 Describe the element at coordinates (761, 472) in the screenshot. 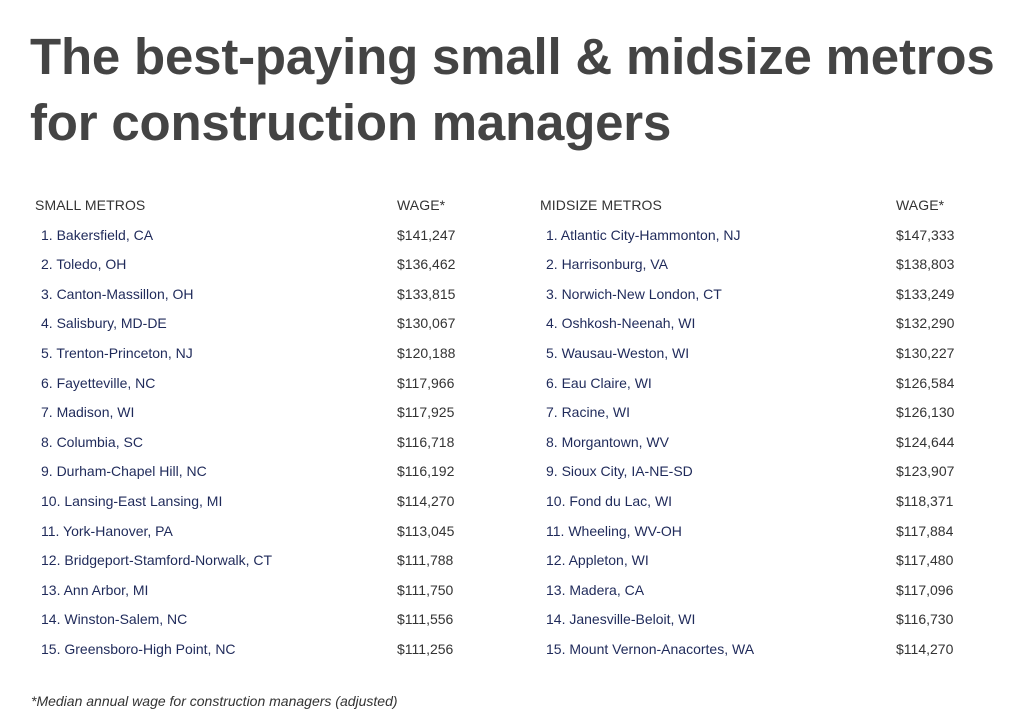

I see `table-row: 9. Sioux City, IA-NE-SD $123,907` at that location.